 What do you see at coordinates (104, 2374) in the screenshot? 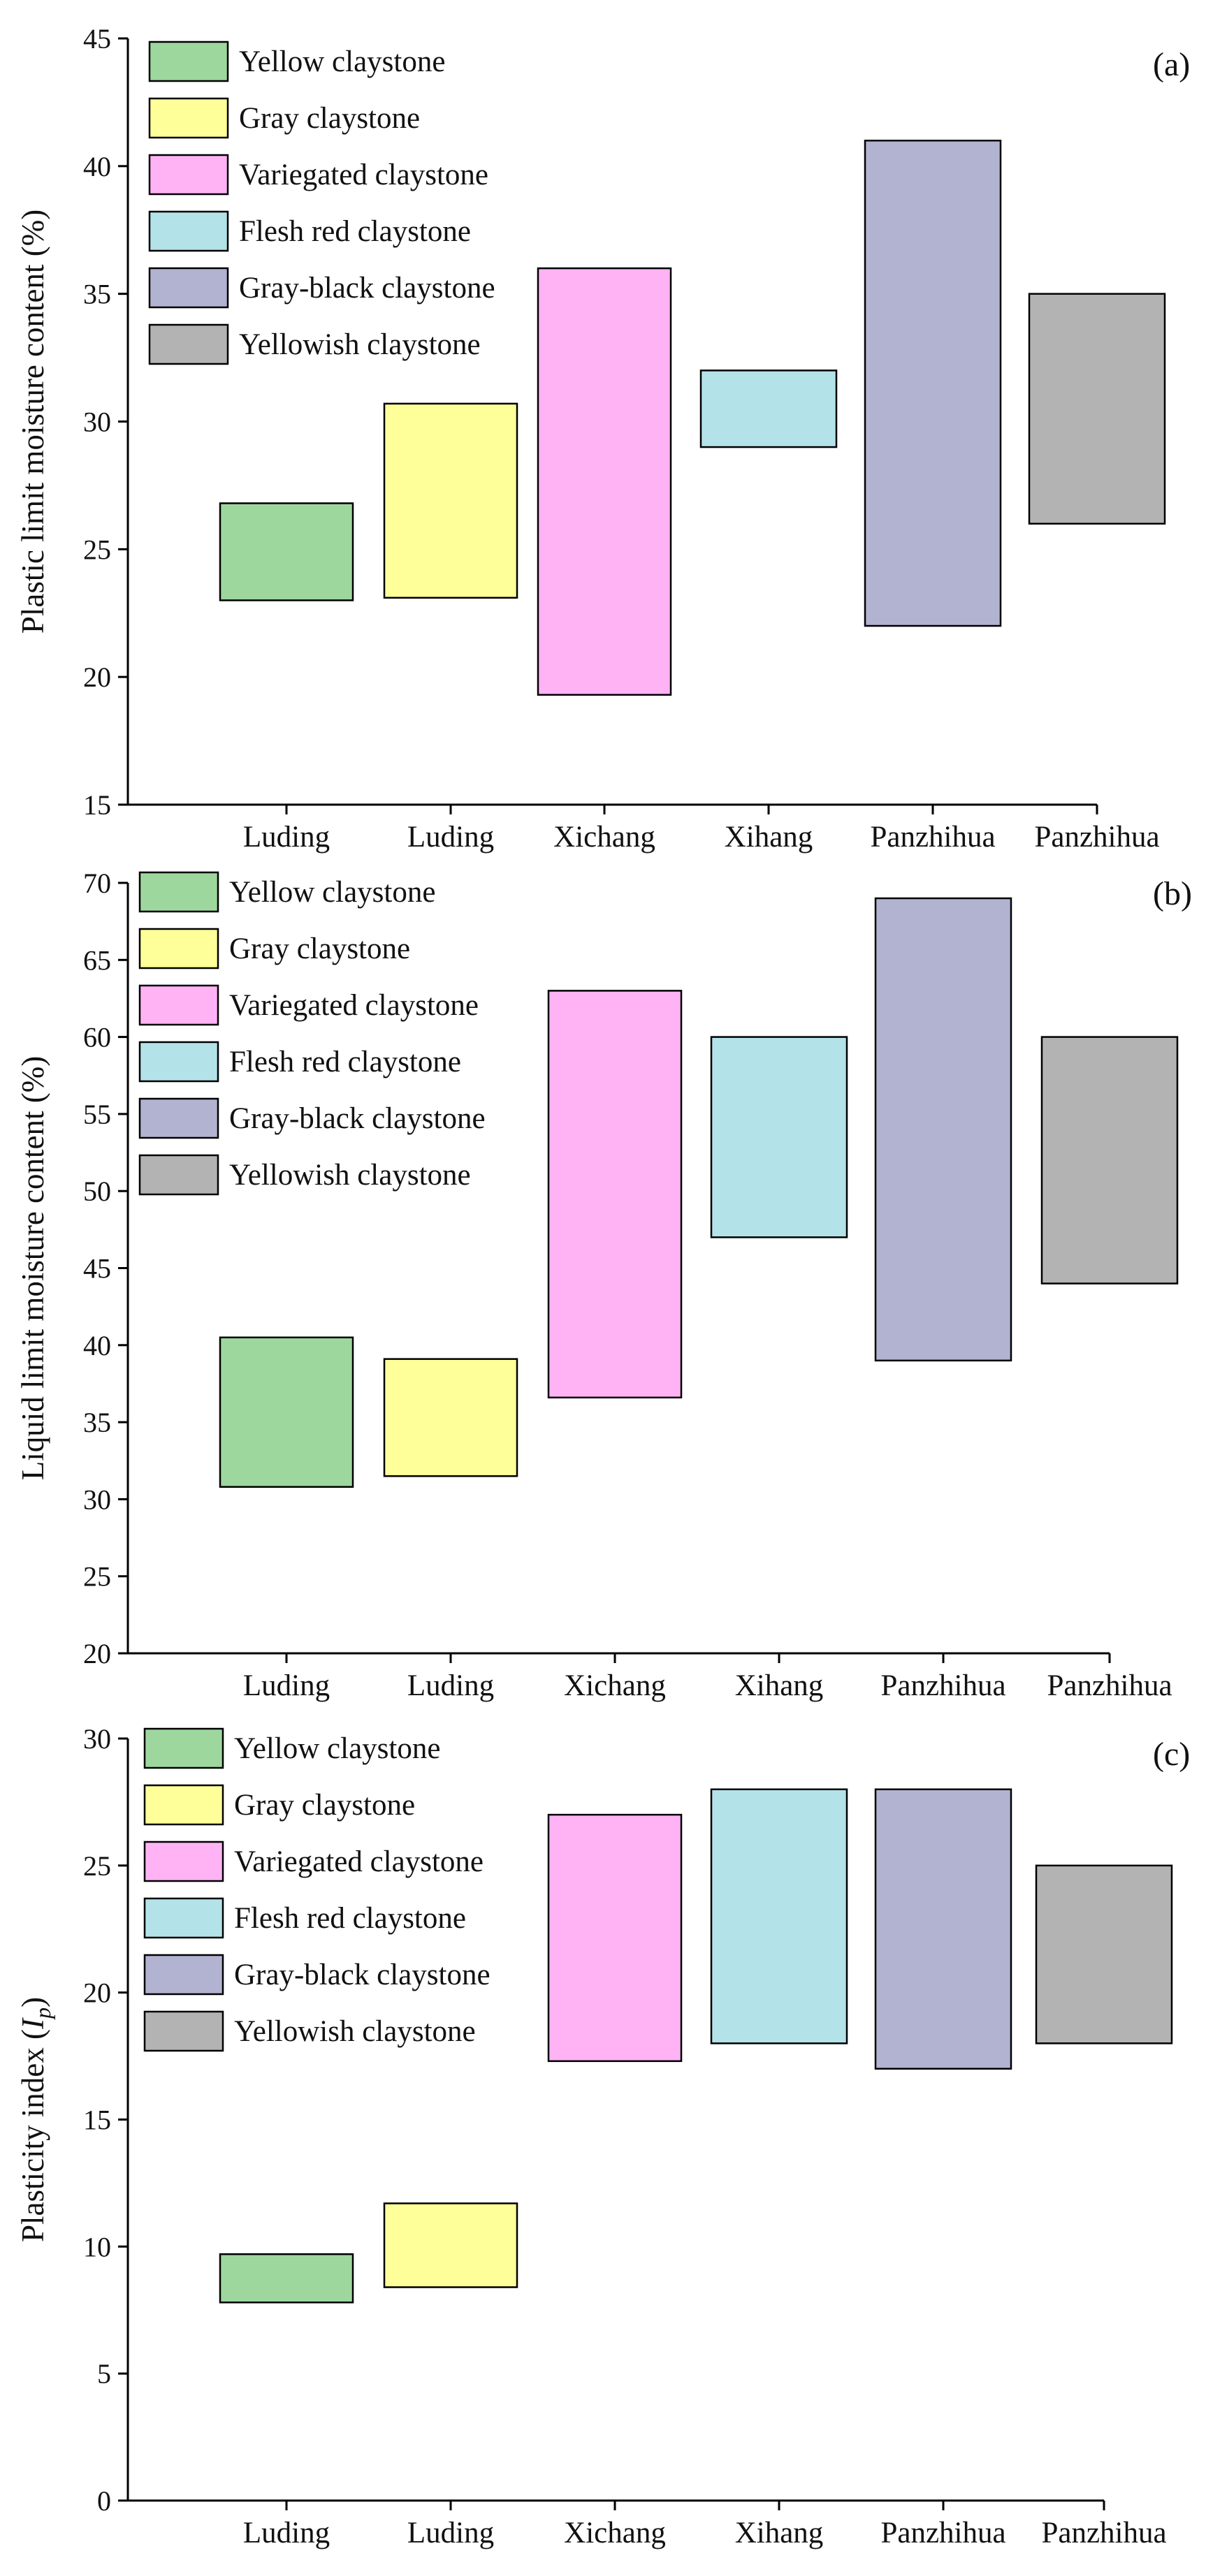
I see `y-tick-label: 5` at bounding box center [104, 2374].